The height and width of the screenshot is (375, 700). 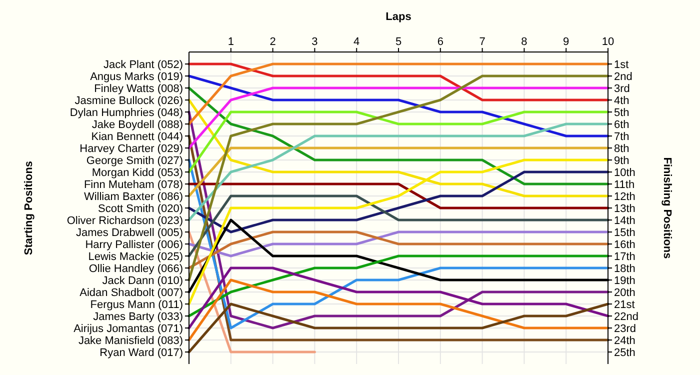 What do you see at coordinates (622, 112) in the screenshot?
I see `y-tick-label: 5th` at bounding box center [622, 112].